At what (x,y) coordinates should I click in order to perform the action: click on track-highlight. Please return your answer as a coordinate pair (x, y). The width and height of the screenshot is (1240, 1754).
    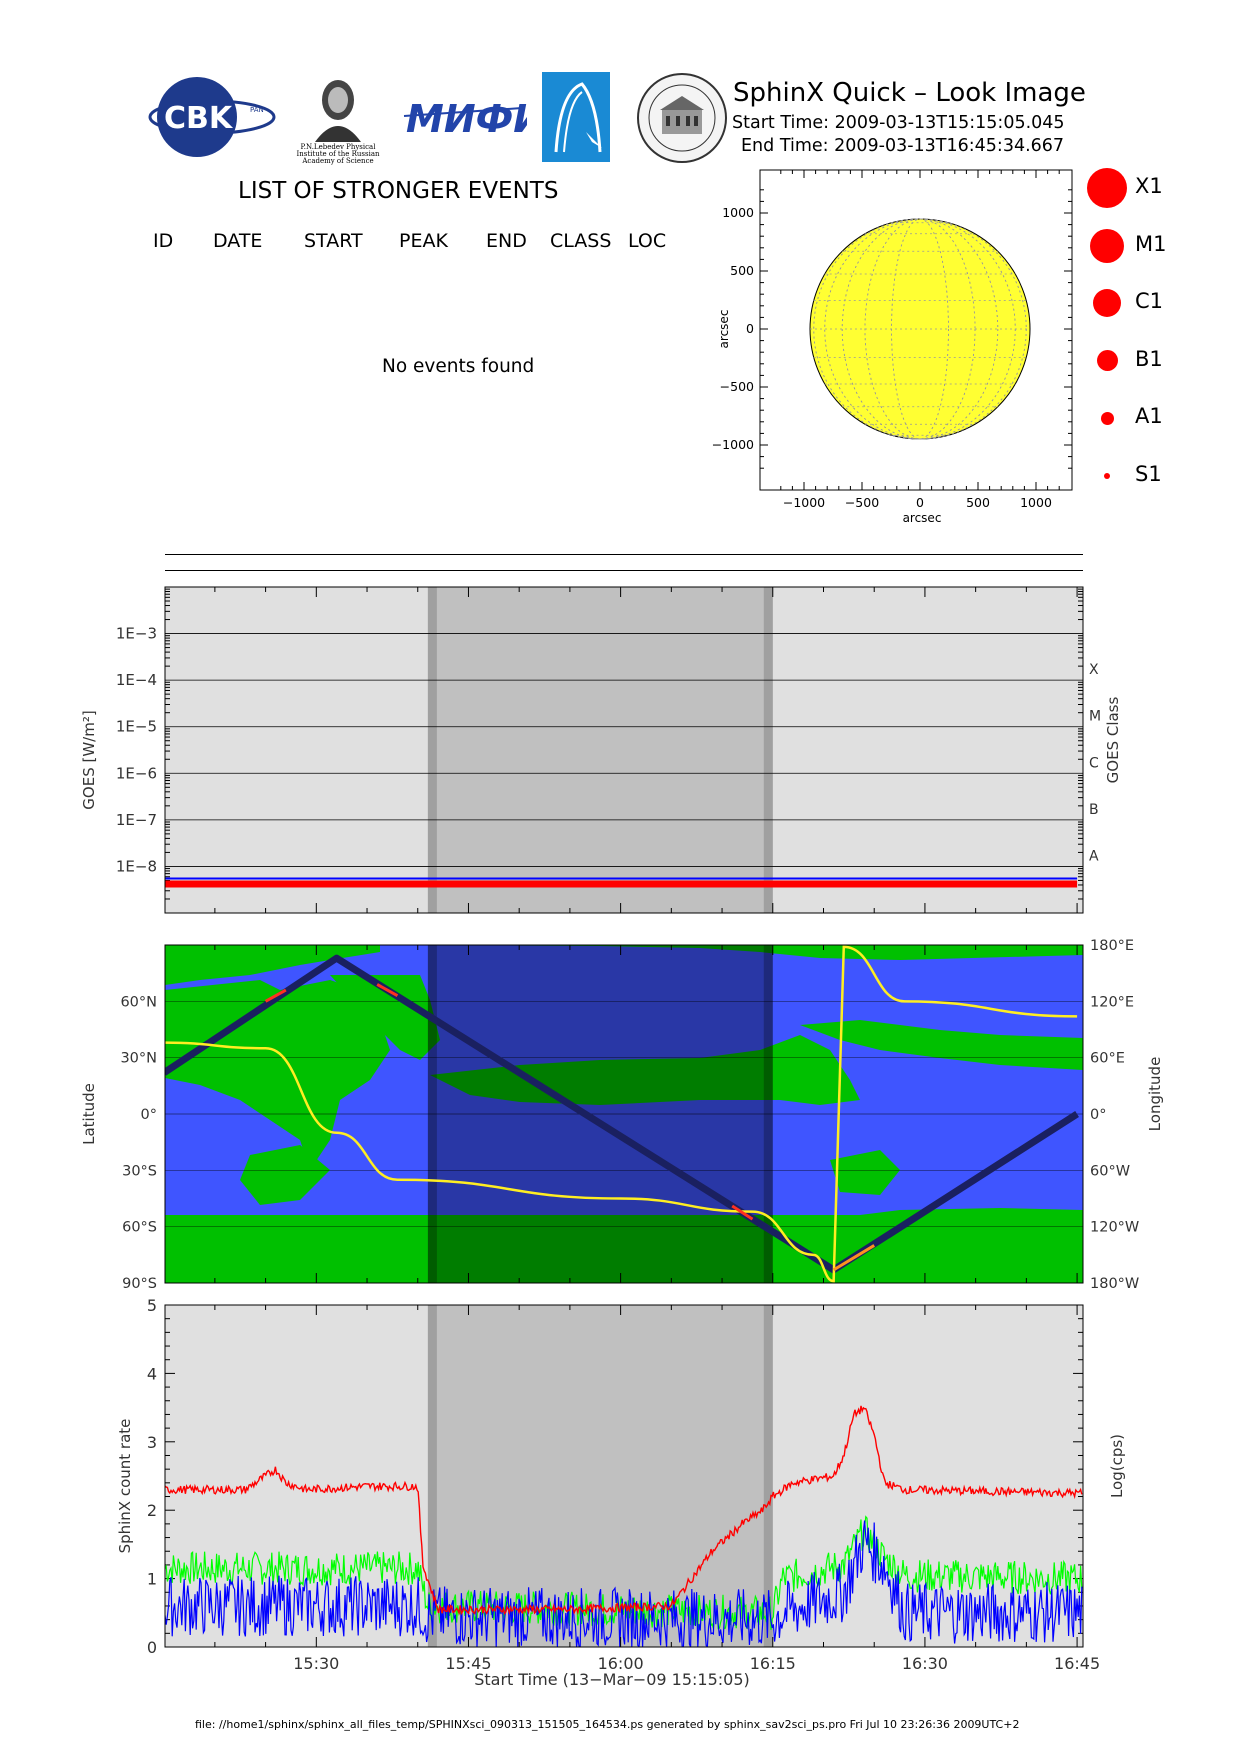
    Looking at the image, I should click on (853, 1258).